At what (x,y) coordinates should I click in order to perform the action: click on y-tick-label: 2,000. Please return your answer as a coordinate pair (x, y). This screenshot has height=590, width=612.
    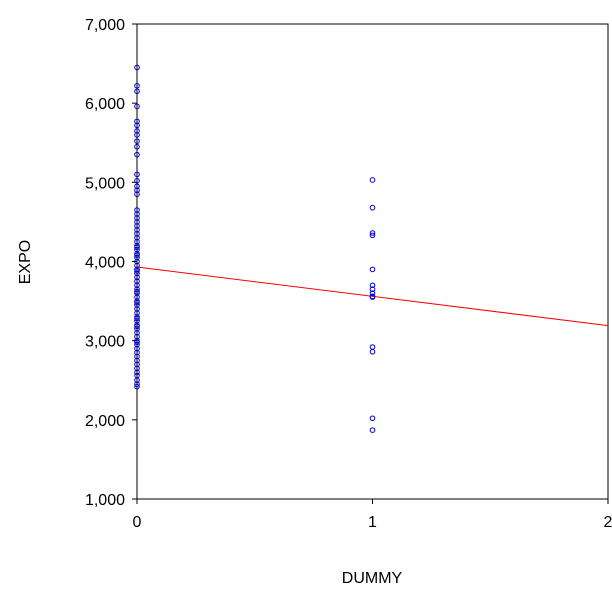
    Looking at the image, I should click on (105, 421).